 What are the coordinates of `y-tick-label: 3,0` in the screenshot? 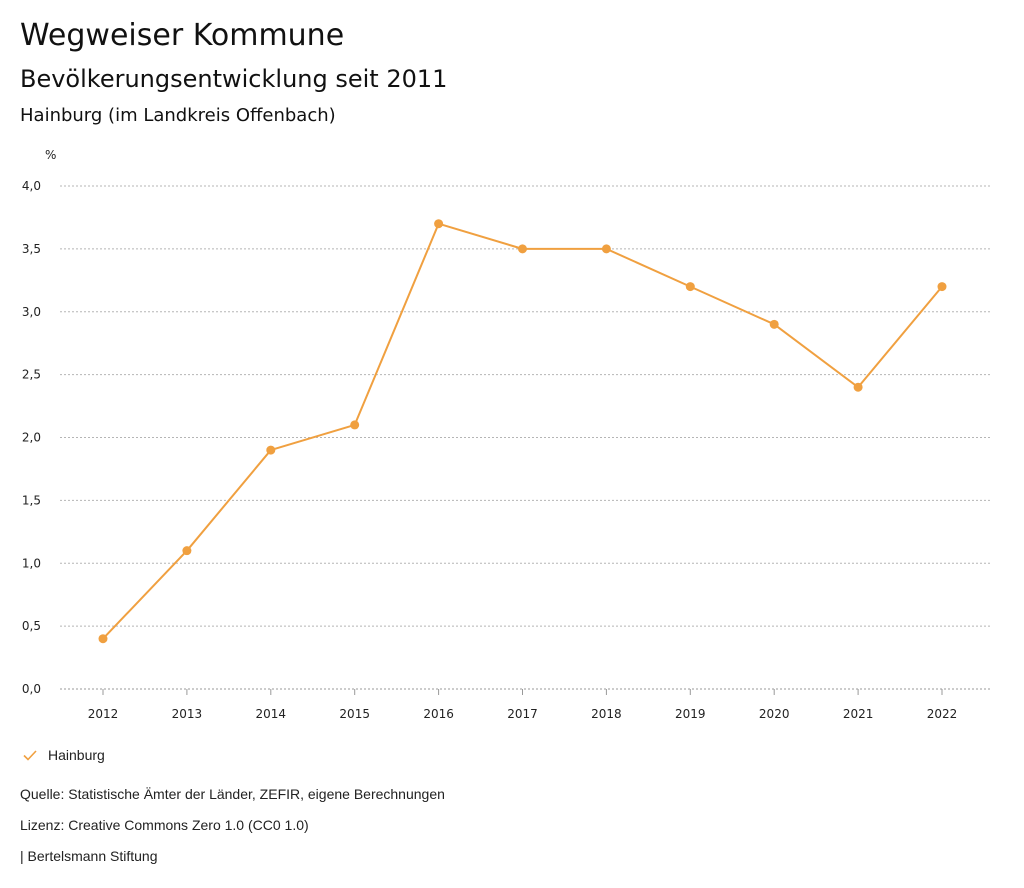 It's located at (31, 312).